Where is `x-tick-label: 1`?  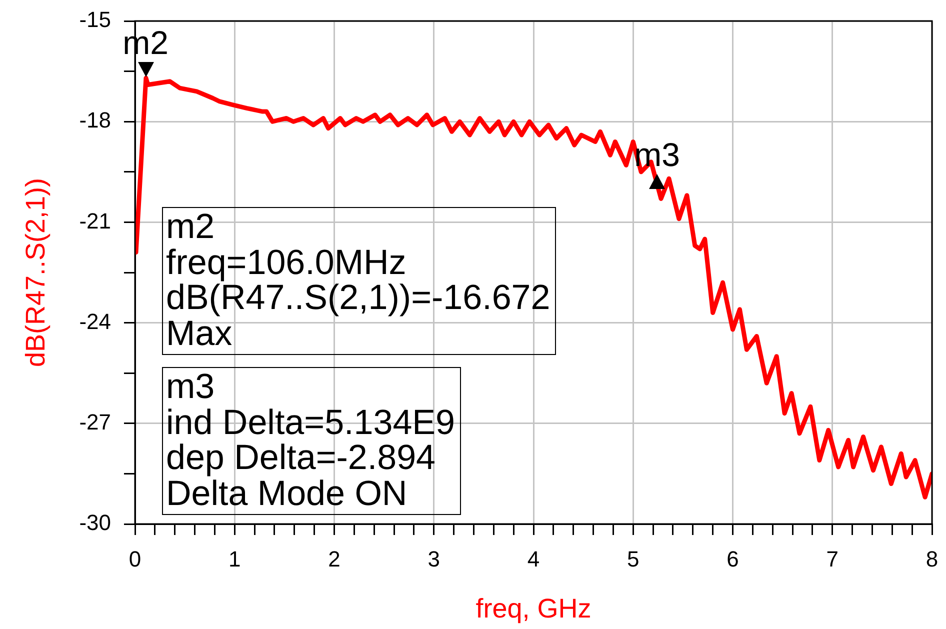
x-tick-label: 1 is located at coordinates (234, 559).